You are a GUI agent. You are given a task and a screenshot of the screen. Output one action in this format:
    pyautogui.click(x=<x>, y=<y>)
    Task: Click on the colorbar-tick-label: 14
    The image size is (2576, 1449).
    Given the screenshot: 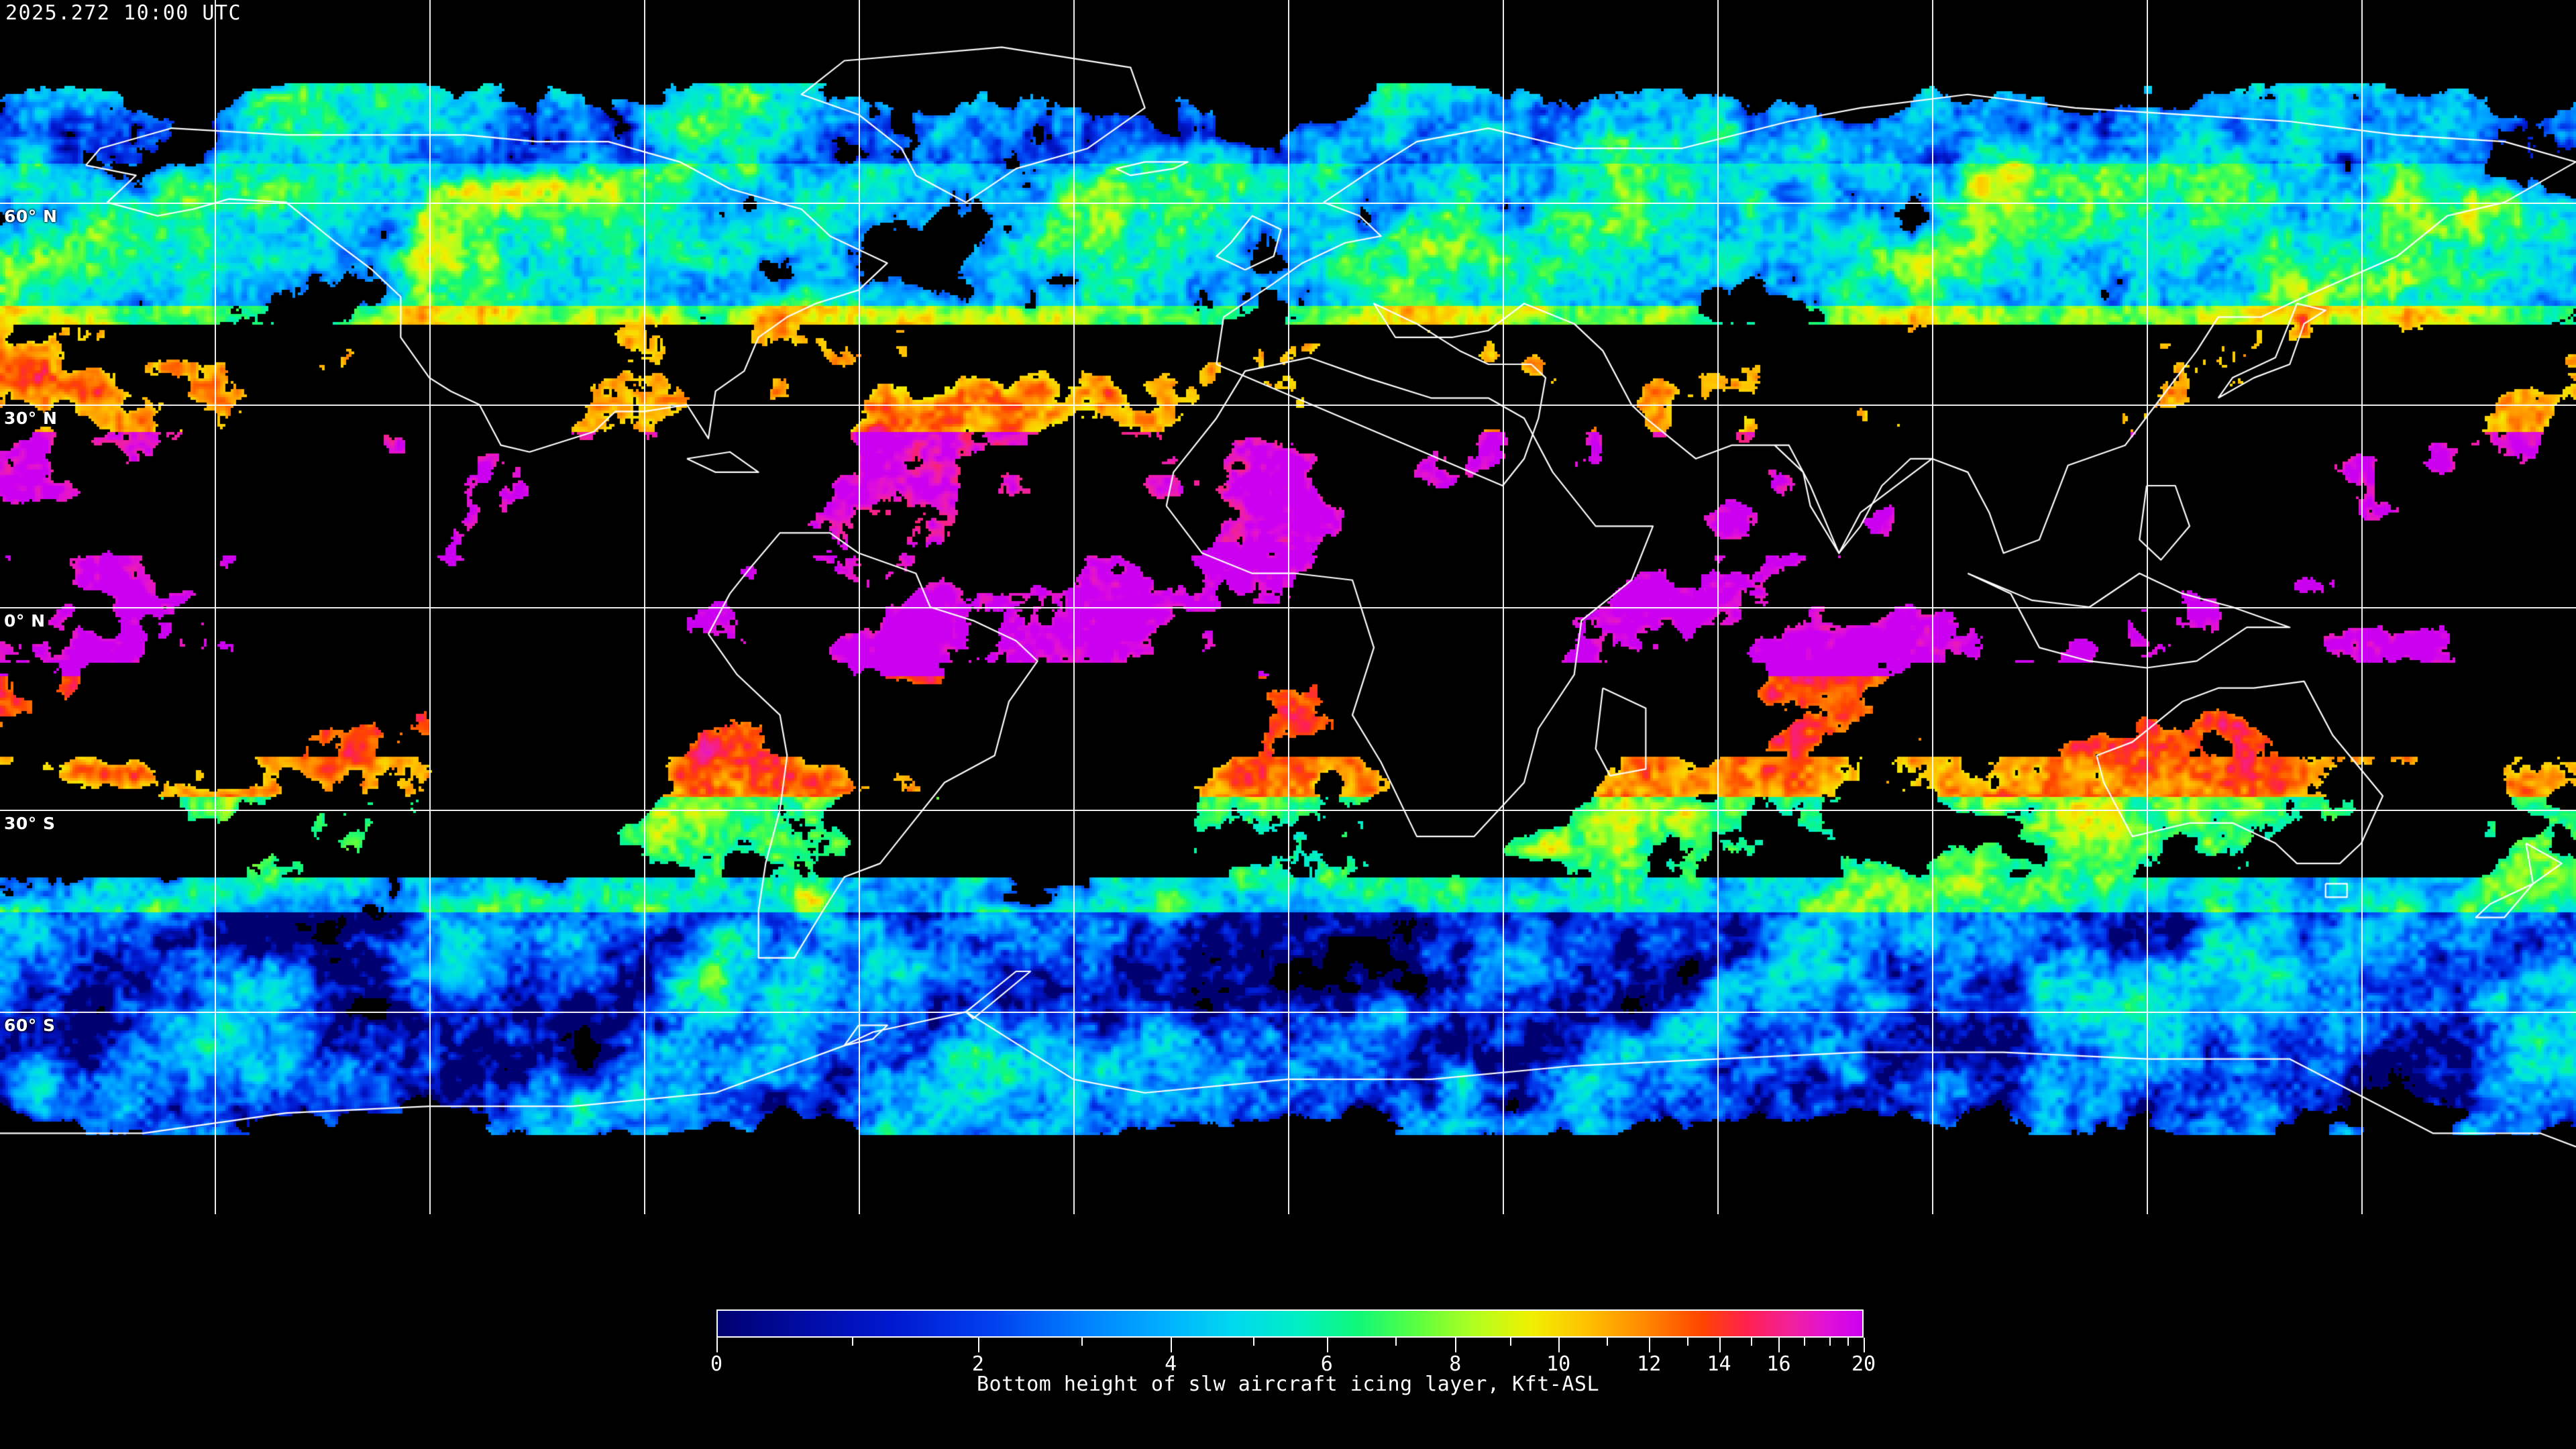 What is the action you would take?
    pyautogui.click(x=1719, y=1364)
    